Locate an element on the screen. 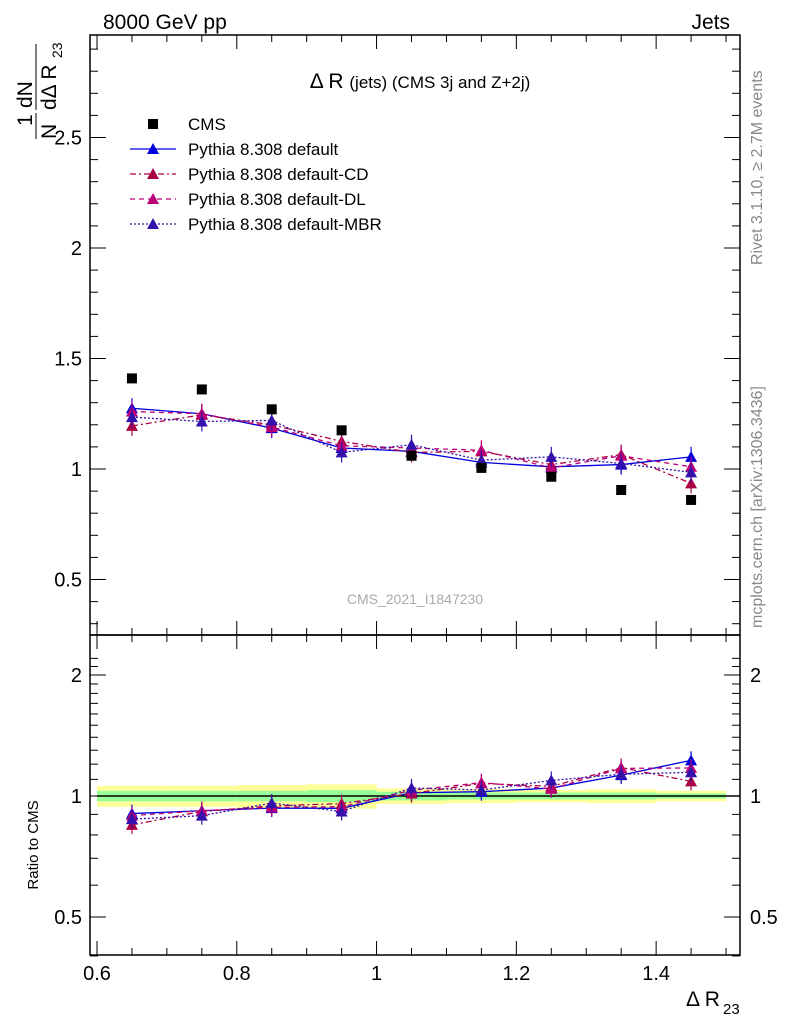 This screenshot has width=786, height=1024. svg-text: Δ R is located at coordinates (703, 999).